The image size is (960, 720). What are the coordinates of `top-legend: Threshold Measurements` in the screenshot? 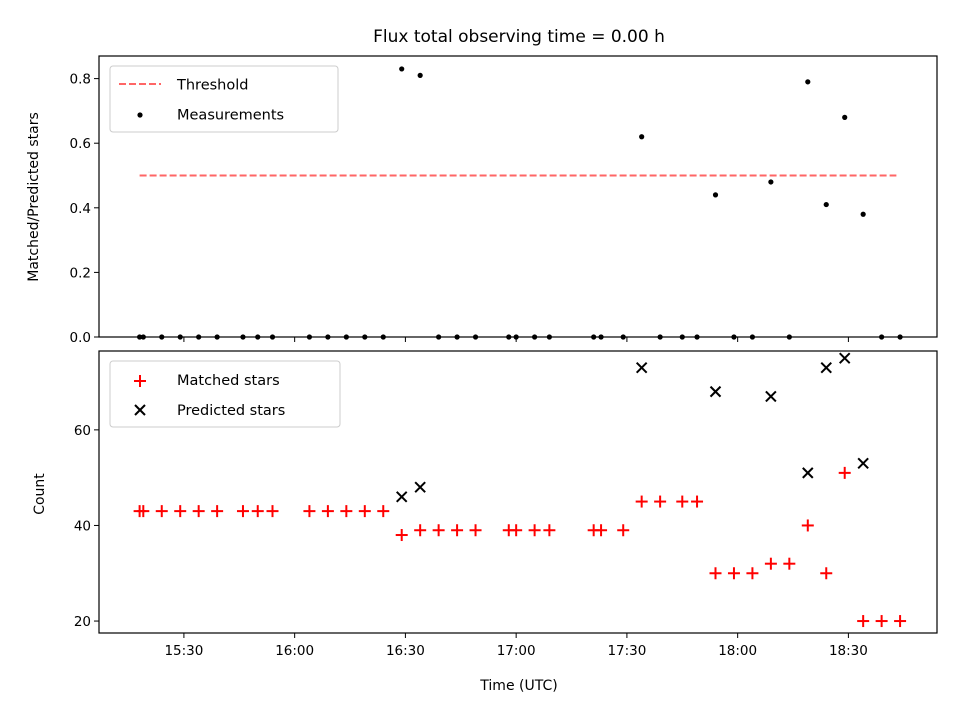 It's located at (224, 99).